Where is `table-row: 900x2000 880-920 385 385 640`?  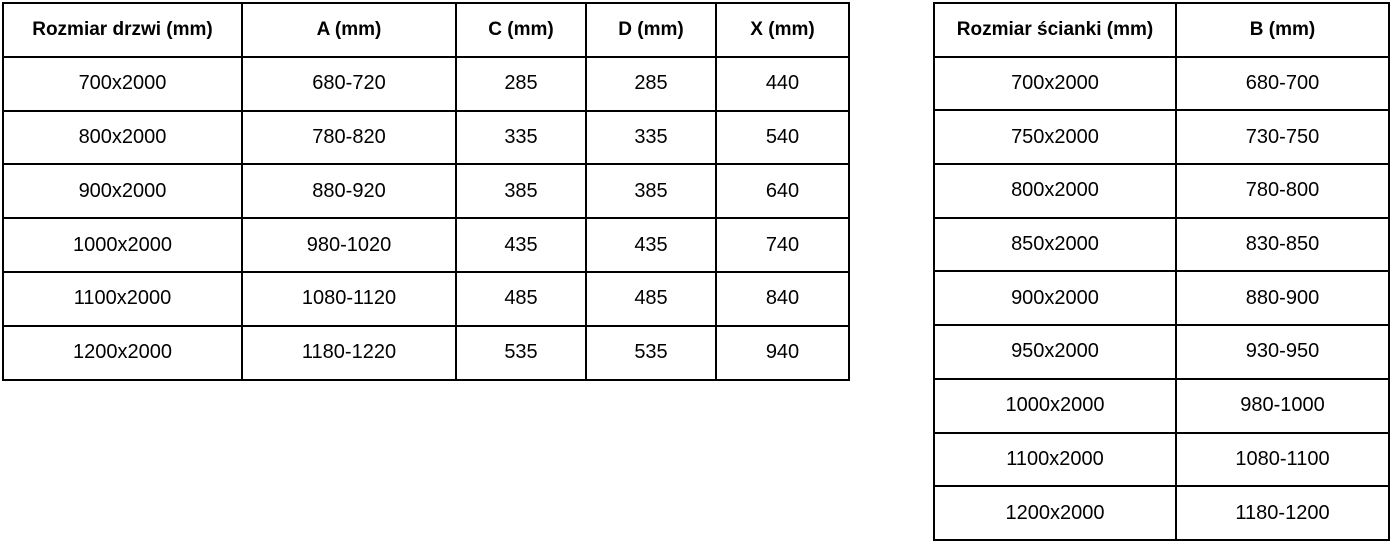 table-row: 900x2000 880-920 385 385 640 is located at coordinates (426, 191).